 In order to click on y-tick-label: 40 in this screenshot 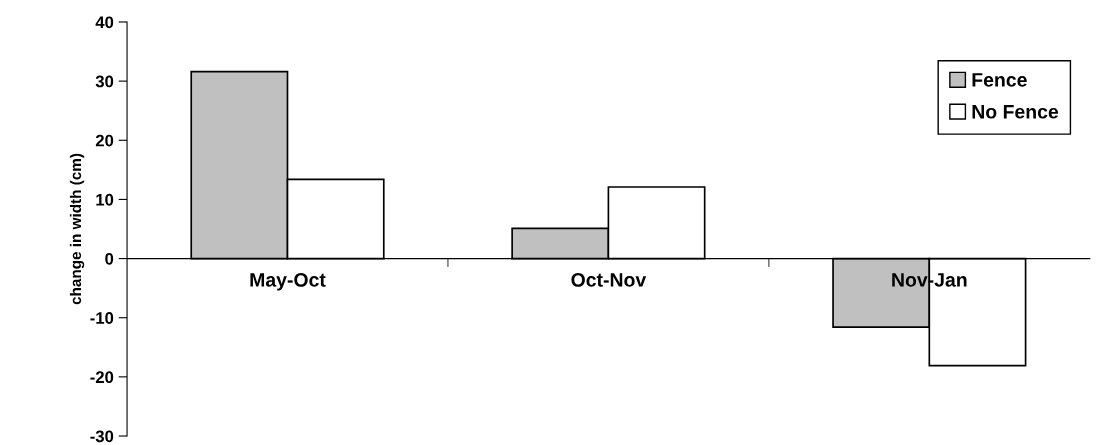, I will do `click(104, 22)`.